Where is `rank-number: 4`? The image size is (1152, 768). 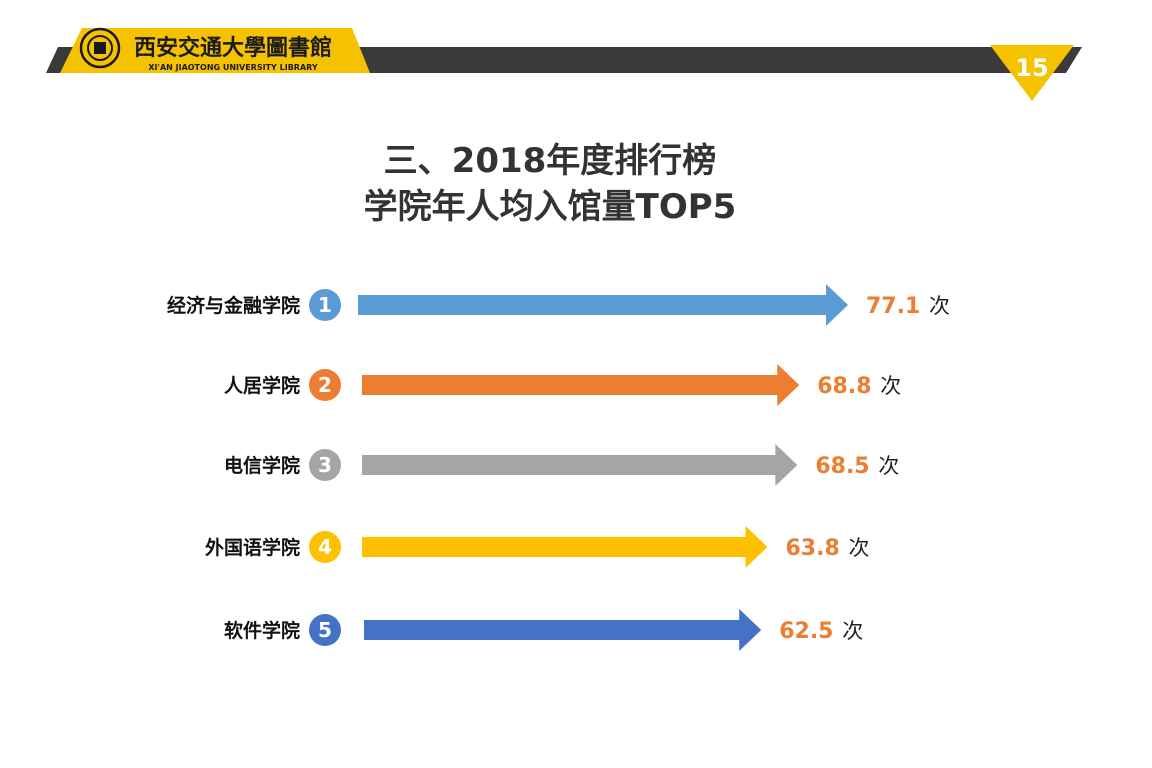
rank-number: 4 is located at coordinates (325, 547).